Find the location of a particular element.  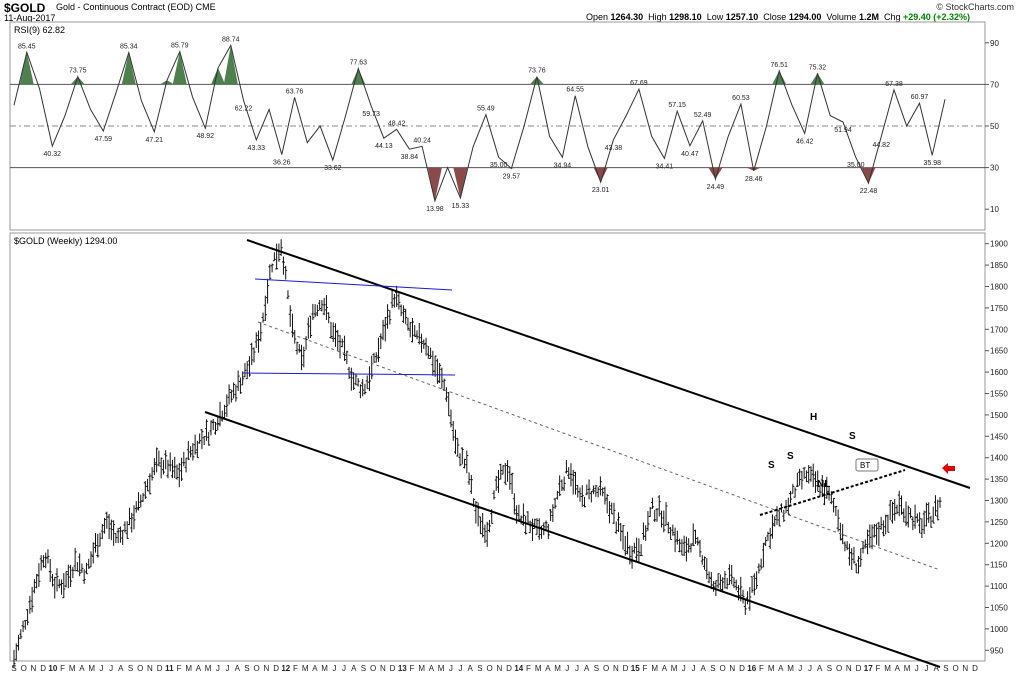

rsi-label: 62.22 is located at coordinates (244, 109).